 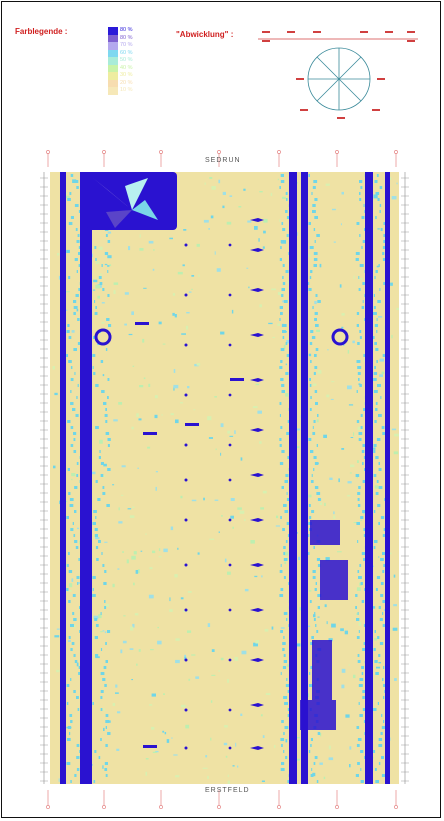 What do you see at coordinates (126, 45) in the screenshot?
I see `legend-label: 70 %` at bounding box center [126, 45].